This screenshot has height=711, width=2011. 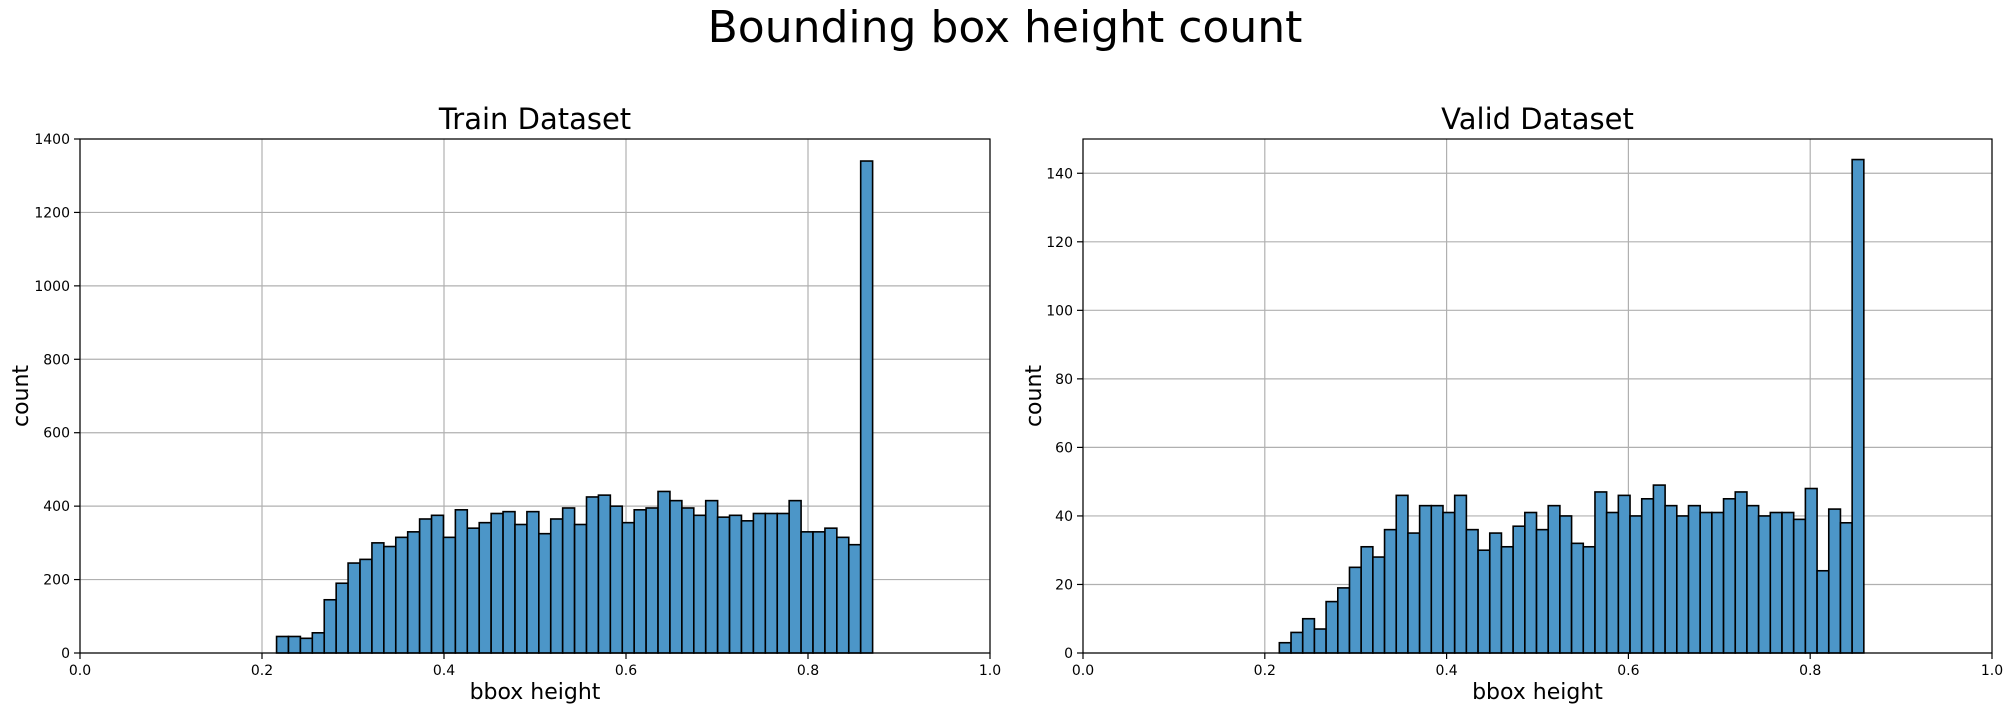 What do you see at coordinates (52, 213) in the screenshot?
I see `train-ytick-label: 1200` at bounding box center [52, 213].